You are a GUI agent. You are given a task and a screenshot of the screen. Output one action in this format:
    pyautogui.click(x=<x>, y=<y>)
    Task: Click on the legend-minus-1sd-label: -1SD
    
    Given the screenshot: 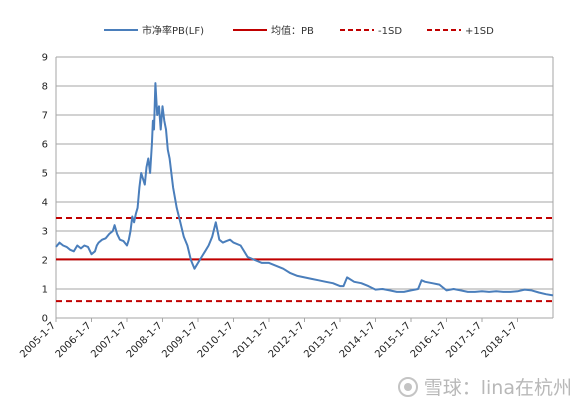 What is the action you would take?
    pyautogui.click(x=390, y=31)
    